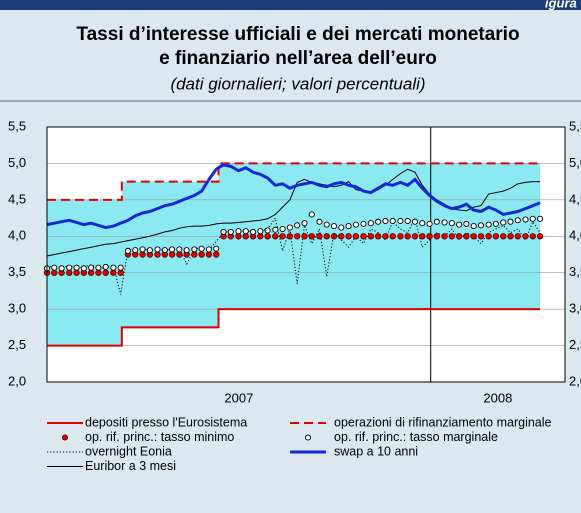 This screenshot has height=513, width=581. Describe the element at coordinates (17, 198) in the screenshot. I see `y-tick-label: 4,5` at that location.